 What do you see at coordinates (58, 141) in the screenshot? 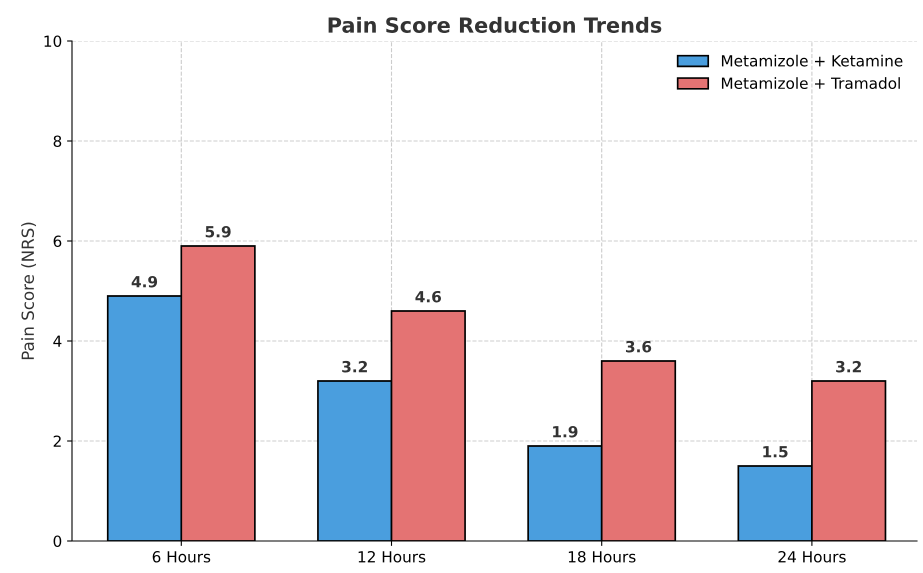
I see `y-tick-label: 8` at bounding box center [58, 141].